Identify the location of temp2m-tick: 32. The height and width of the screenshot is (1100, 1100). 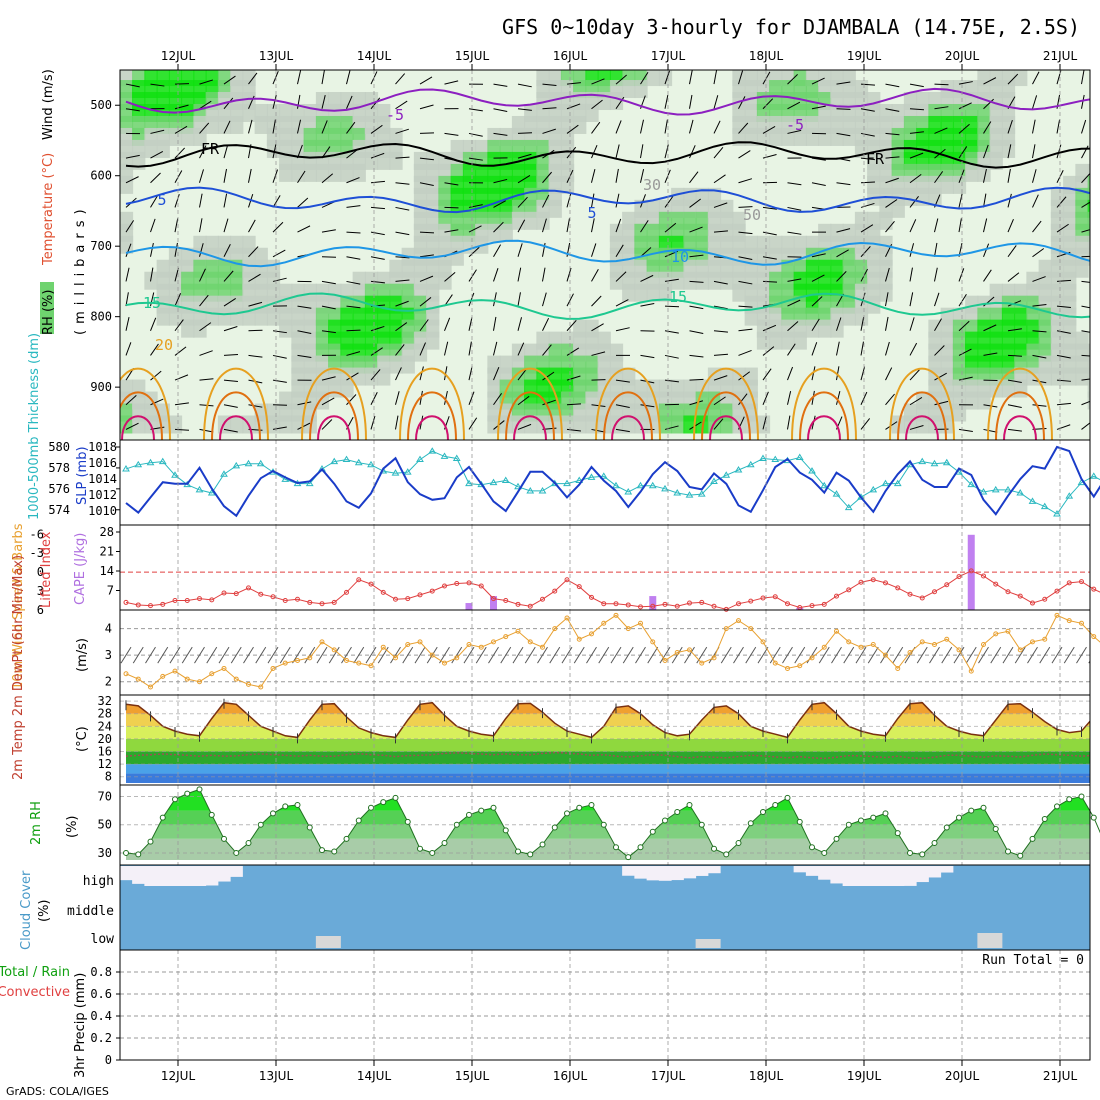
(105, 701).